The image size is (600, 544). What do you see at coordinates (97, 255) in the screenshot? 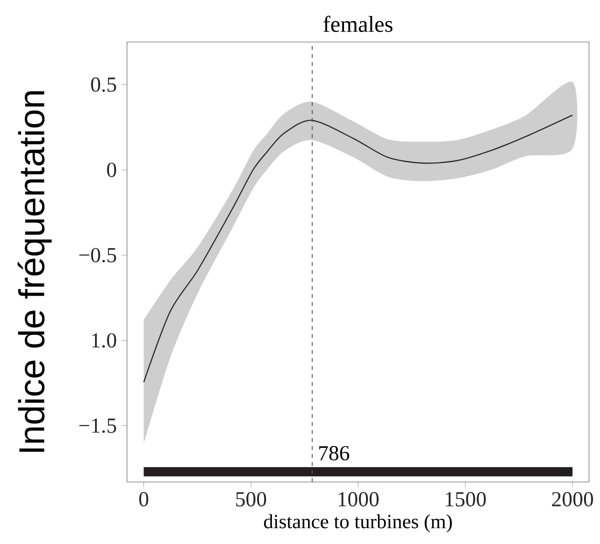
I see `y-tick-label: −0.5` at bounding box center [97, 255].